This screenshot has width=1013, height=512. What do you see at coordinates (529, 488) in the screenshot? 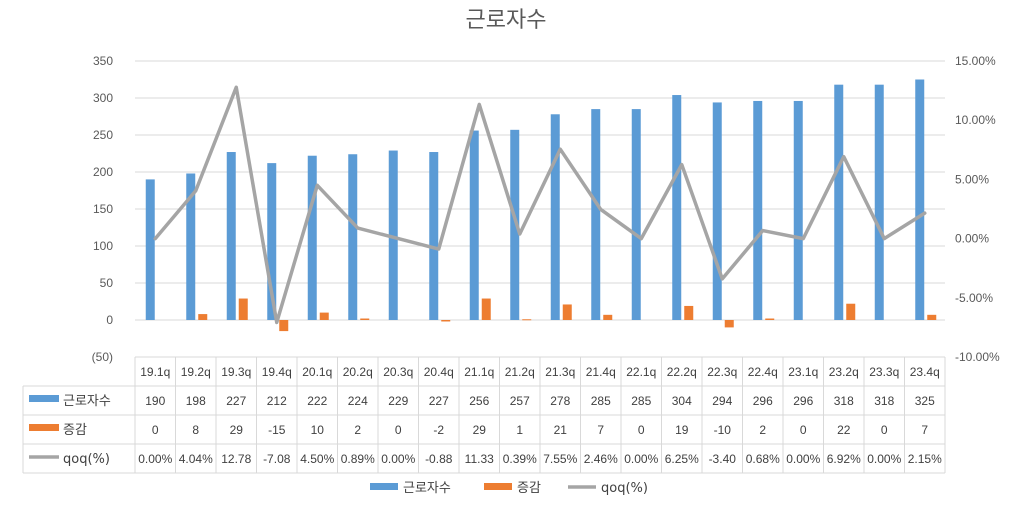
I see `legend-label: 증감` at bounding box center [529, 488].